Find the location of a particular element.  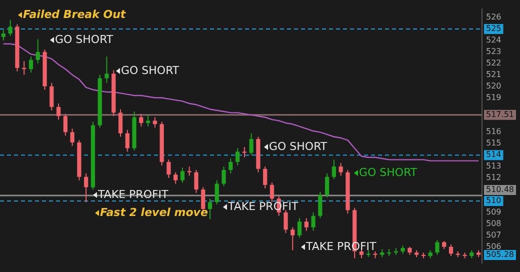

y-tick-label: 521 is located at coordinates (494, 74).